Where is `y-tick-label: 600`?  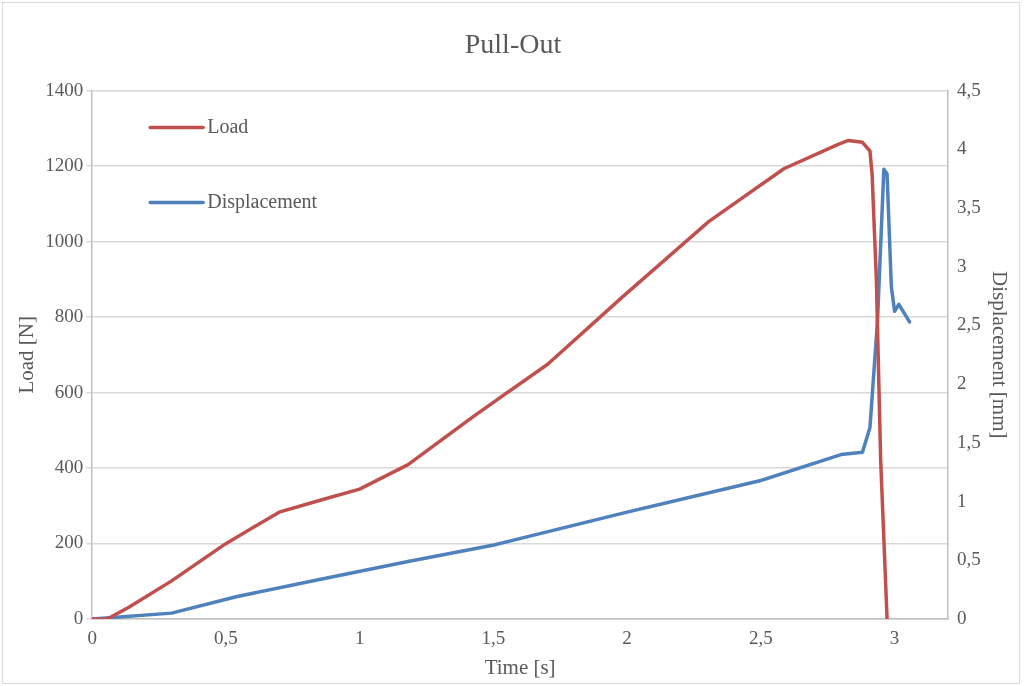
y-tick-label: 600 is located at coordinates (69, 391).